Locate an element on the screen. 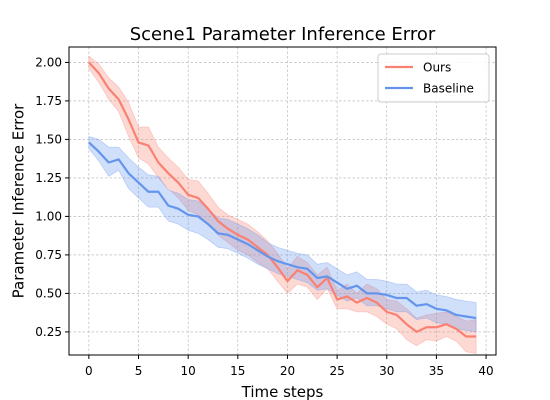 The image size is (550, 400). x-tick-label: 5 is located at coordinates (139, 371).